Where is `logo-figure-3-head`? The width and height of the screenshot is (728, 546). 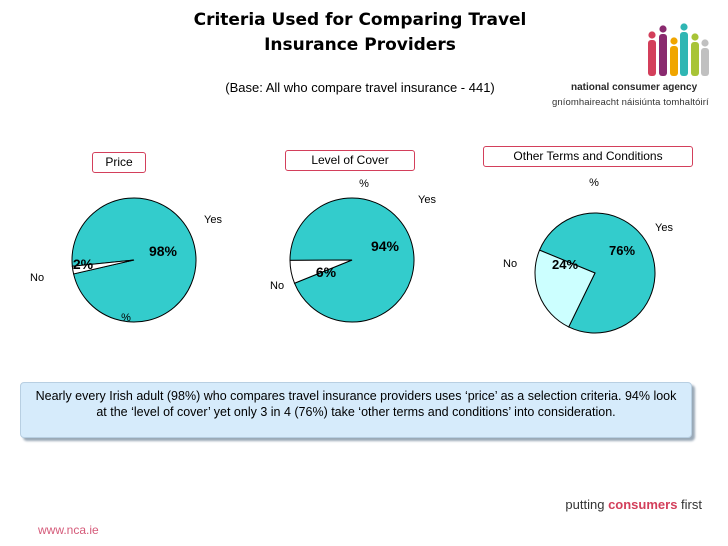
logo-figure-3-head is located at coordinates (674, 41).